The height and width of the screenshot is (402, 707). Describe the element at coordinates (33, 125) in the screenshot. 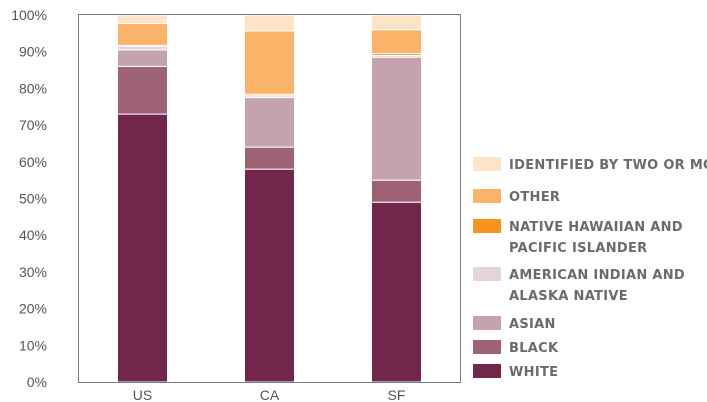

I see `y-tick-label: 70%` at that location.